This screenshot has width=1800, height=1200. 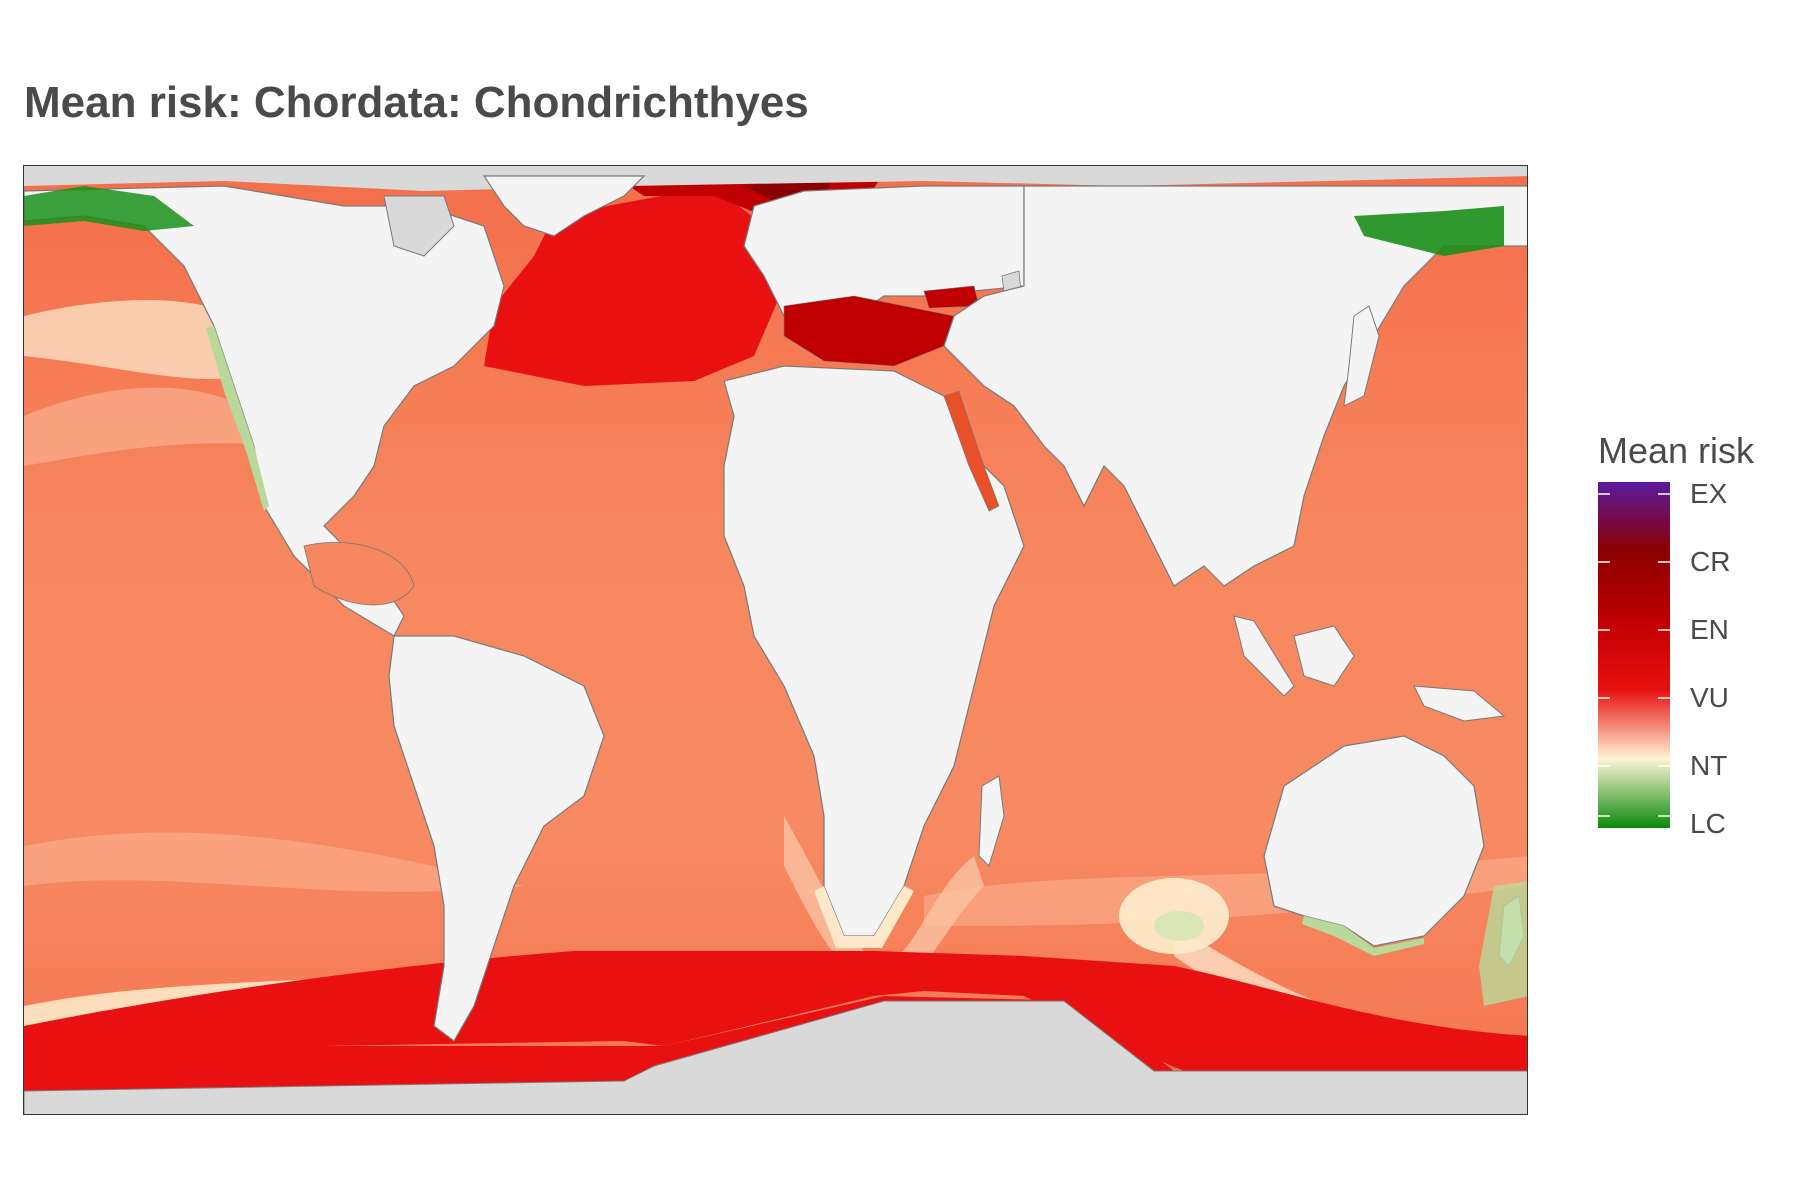 What do you see at coordinates (416, 102) in the screenshot?
I see `chart-title: Mean risk: Chordata: Chondrichthyes` at bounding box center [416, 102].